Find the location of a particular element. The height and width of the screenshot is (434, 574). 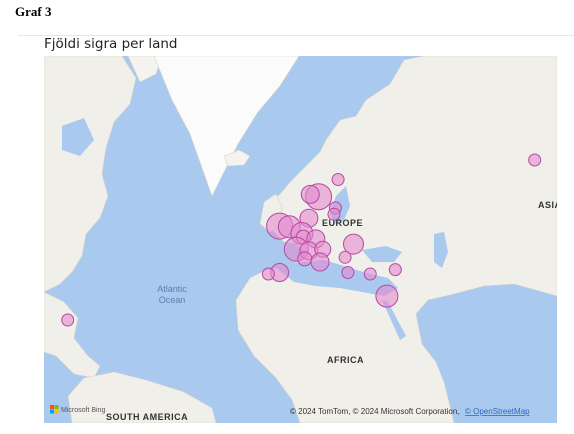

sea-caspian is located at coordinates (441, 250).